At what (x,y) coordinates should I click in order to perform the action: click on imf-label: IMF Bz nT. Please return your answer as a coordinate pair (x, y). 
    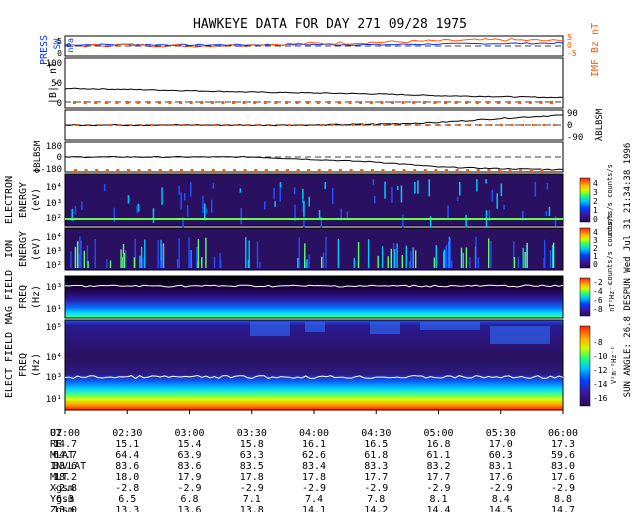
    Looking at the image, I should click on (595, 50).